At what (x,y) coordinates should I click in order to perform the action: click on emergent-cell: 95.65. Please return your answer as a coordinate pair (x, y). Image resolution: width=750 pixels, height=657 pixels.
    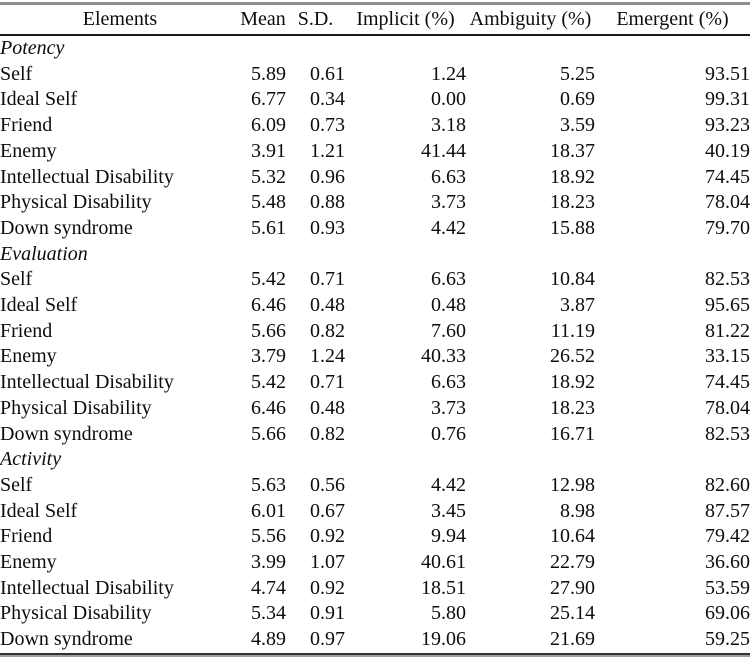
    Looking at the image, I should click on (727, 305).